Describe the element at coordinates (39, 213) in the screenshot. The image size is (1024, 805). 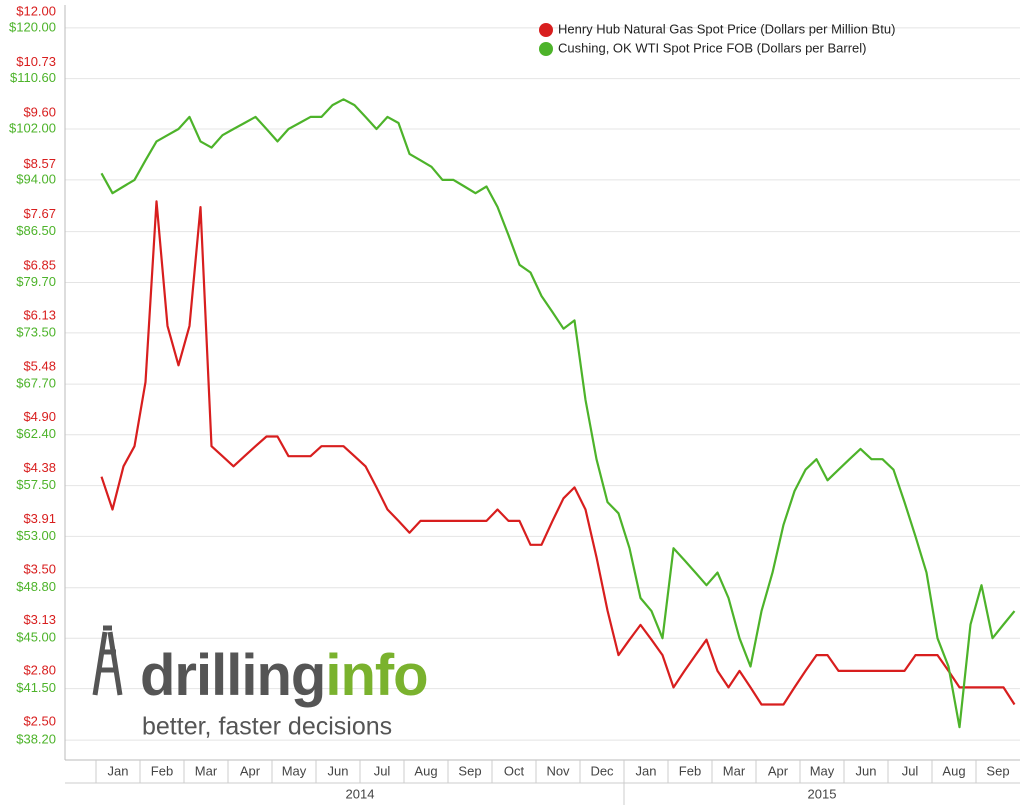
I see `y-tick-label: $7.67` at that location.